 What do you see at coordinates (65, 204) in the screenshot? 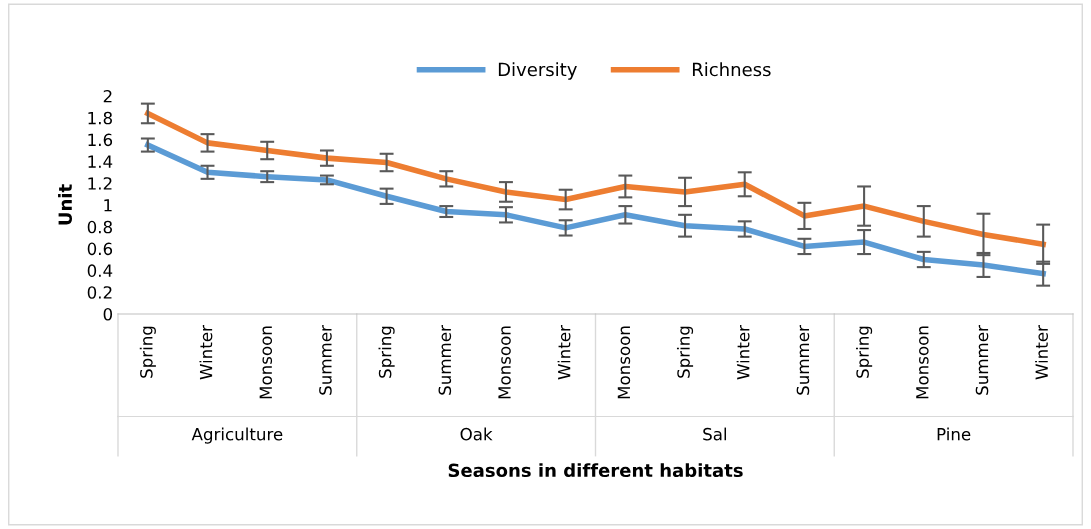
I see `y-axis-title: Unit` at bounding box center [65, 204].